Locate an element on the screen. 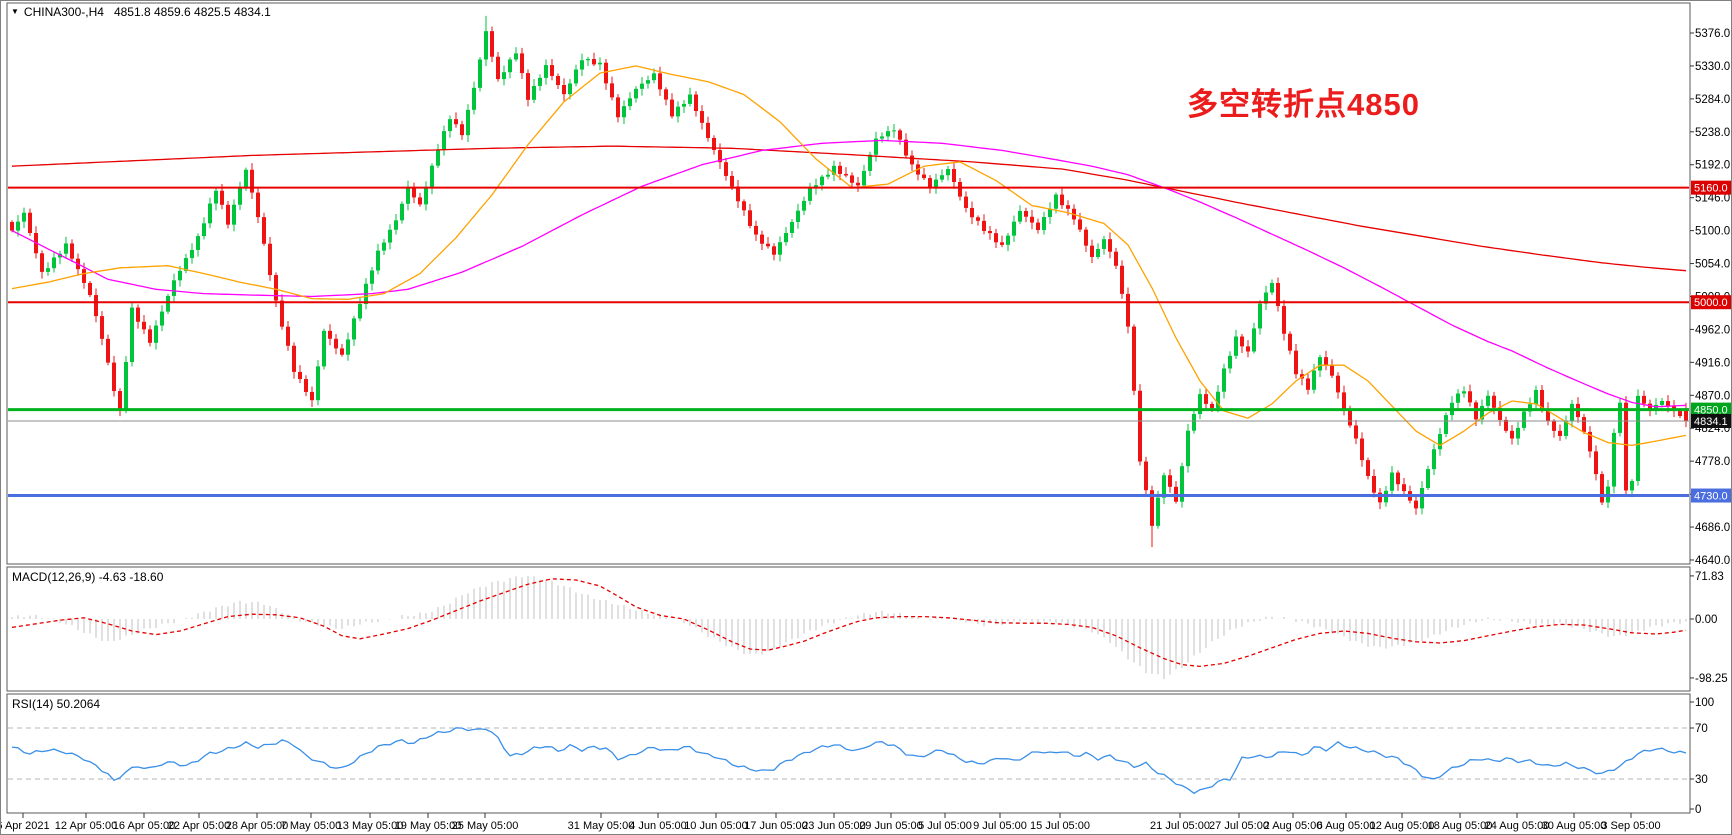  macd-panel is located at coordinates (849, 627).